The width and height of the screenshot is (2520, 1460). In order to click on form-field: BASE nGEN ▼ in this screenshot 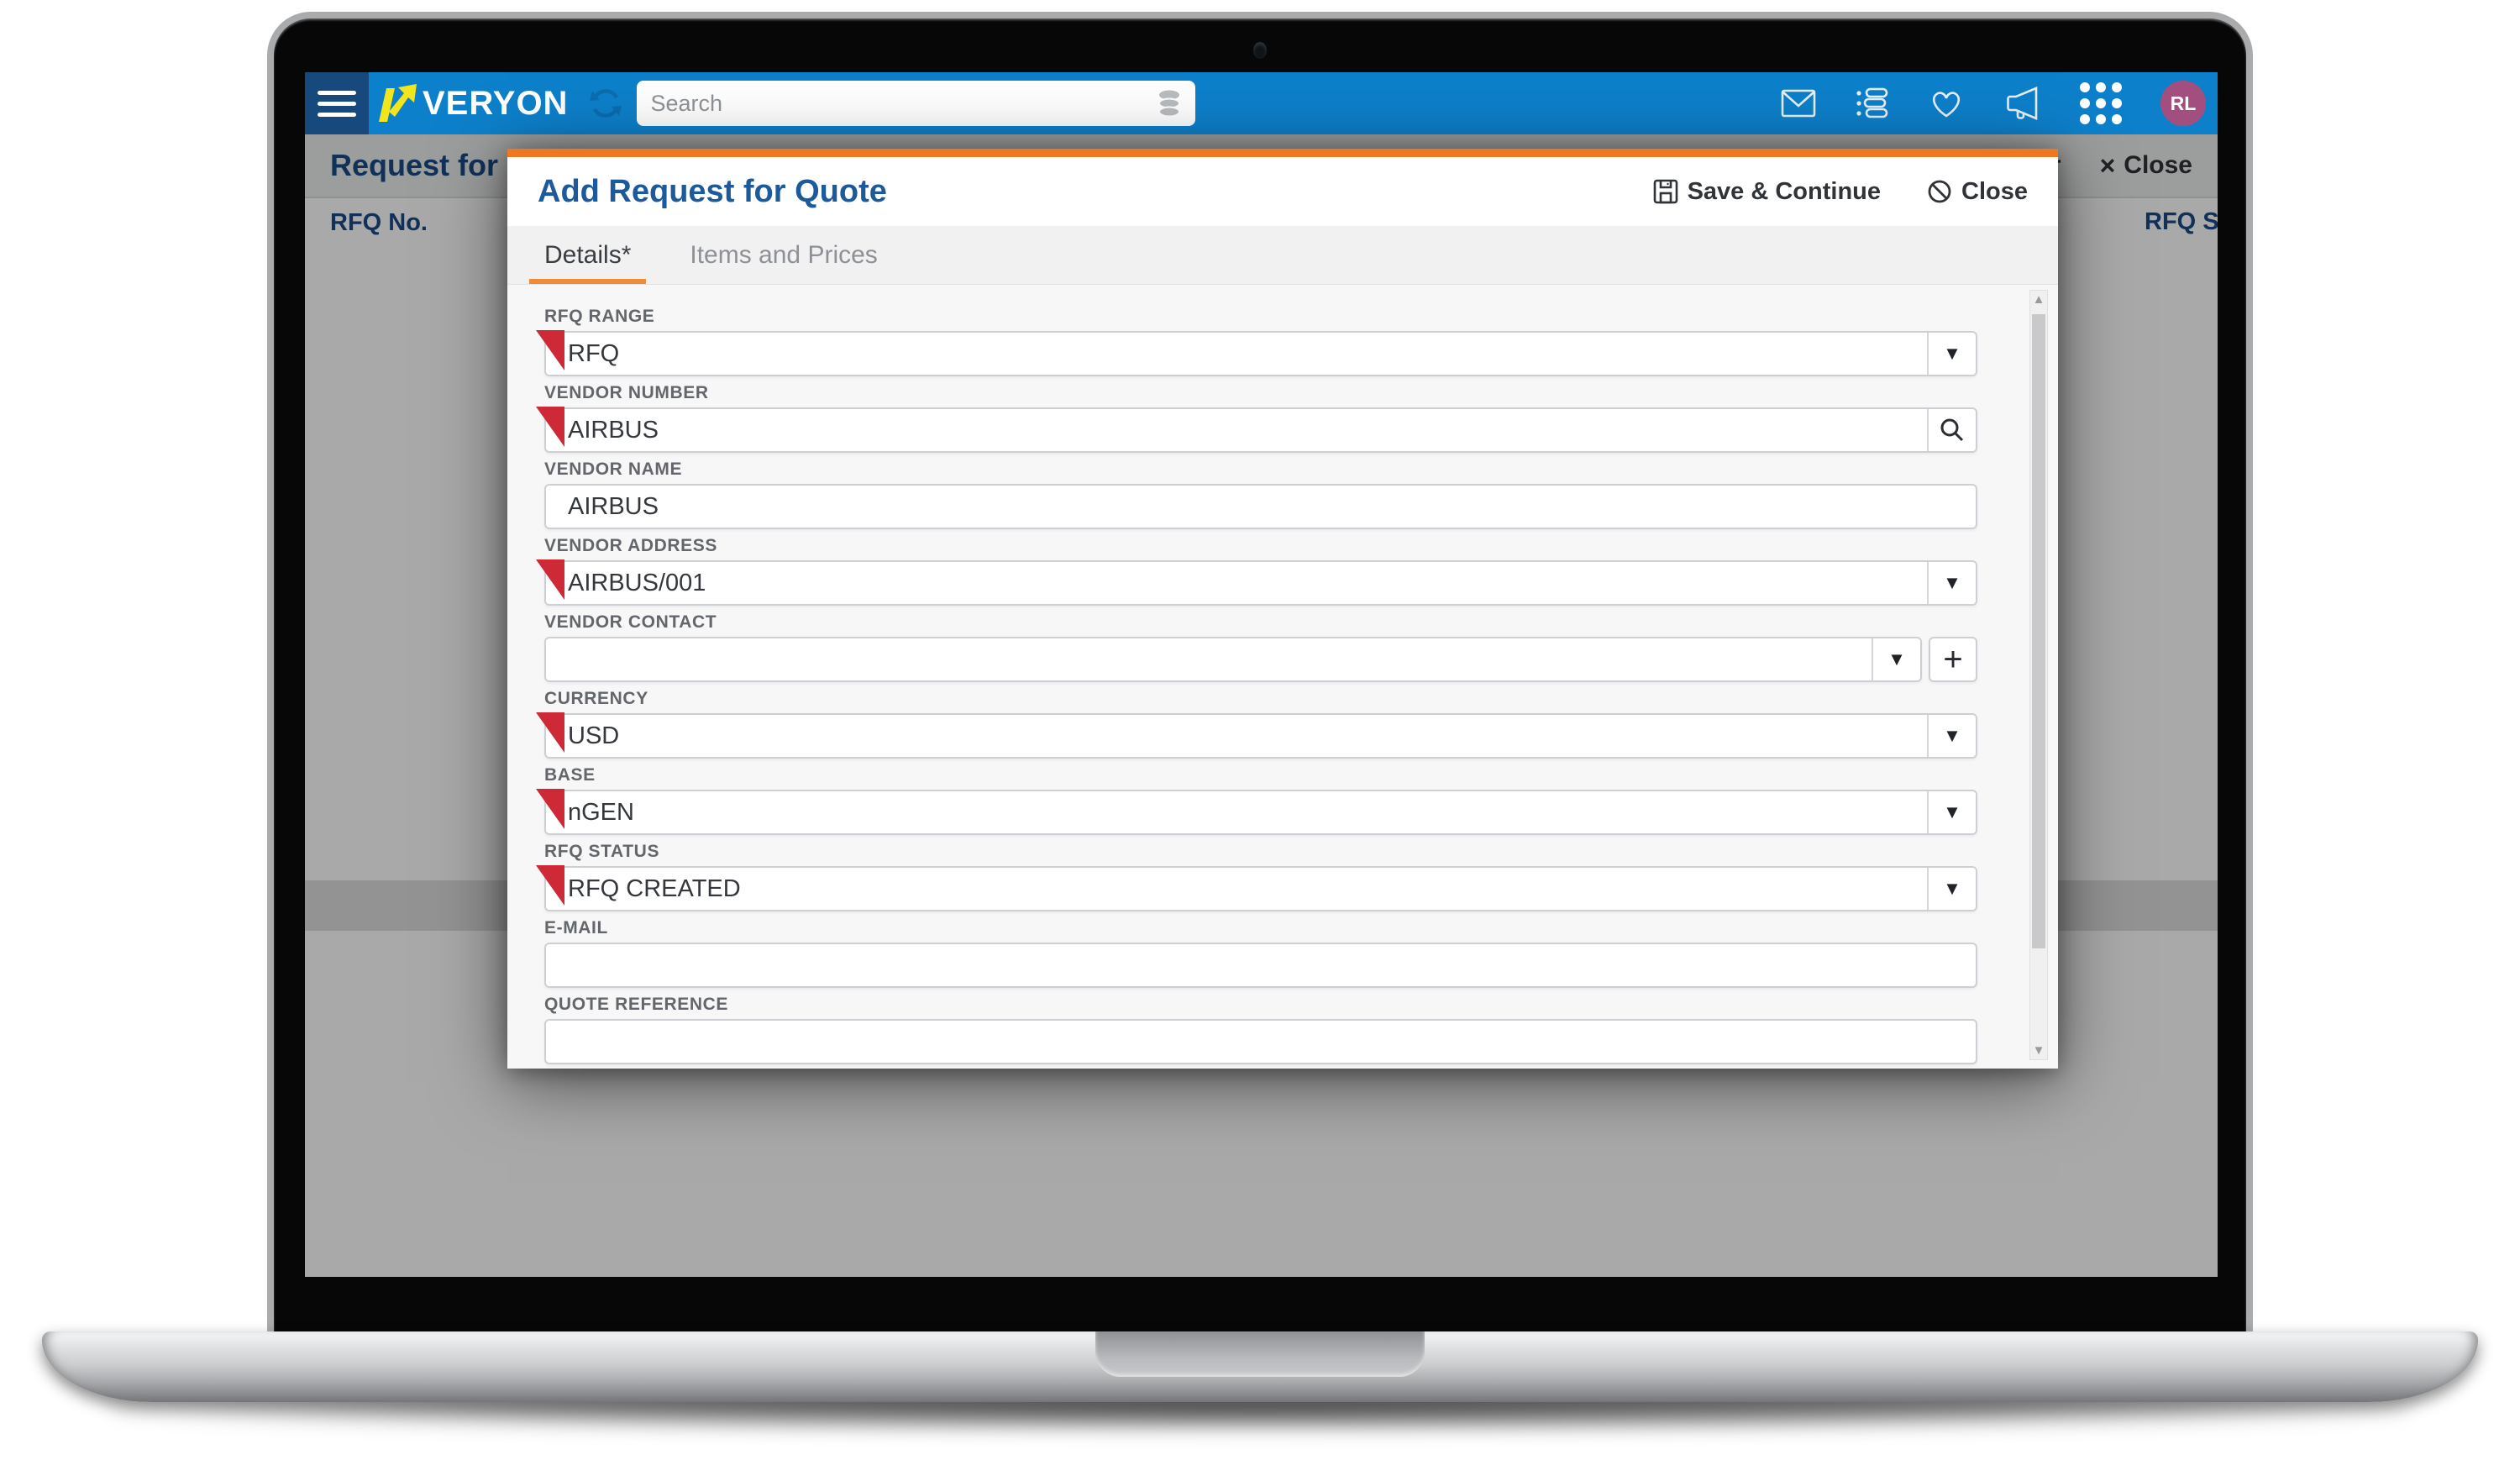, I will do `click(1256, 800)`.